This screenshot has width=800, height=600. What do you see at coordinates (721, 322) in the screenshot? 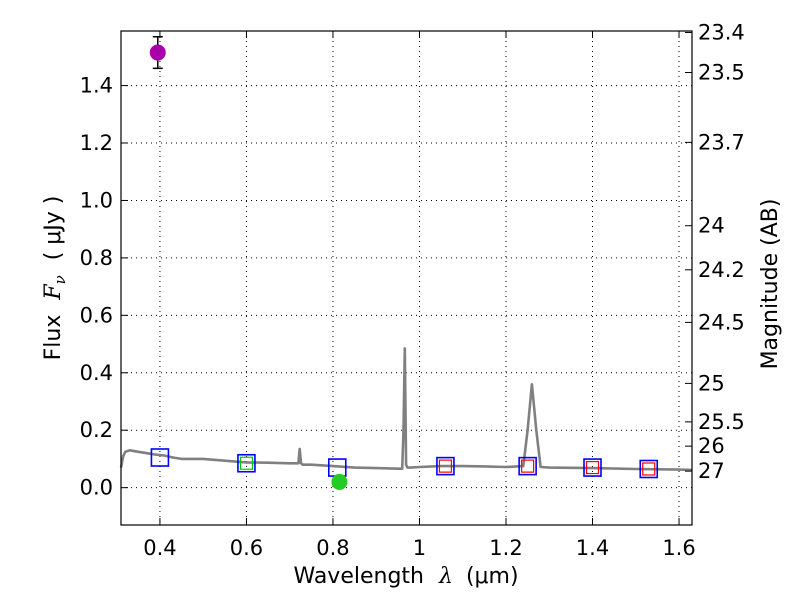
I see `magnitude-tick-label: 24.5` at bounding box center [721, 322].